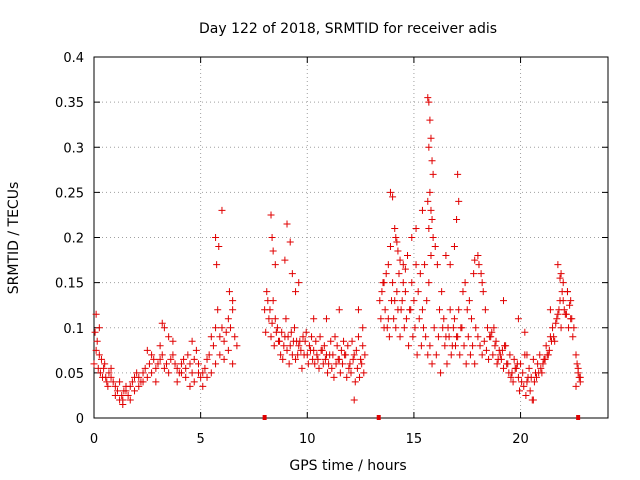 This screenshot has height=480, width=640. What do you see at coordinates (73, 329) in the screenshot?
I see `y-tick-label: 0.1` at bounding box center [73, 329].